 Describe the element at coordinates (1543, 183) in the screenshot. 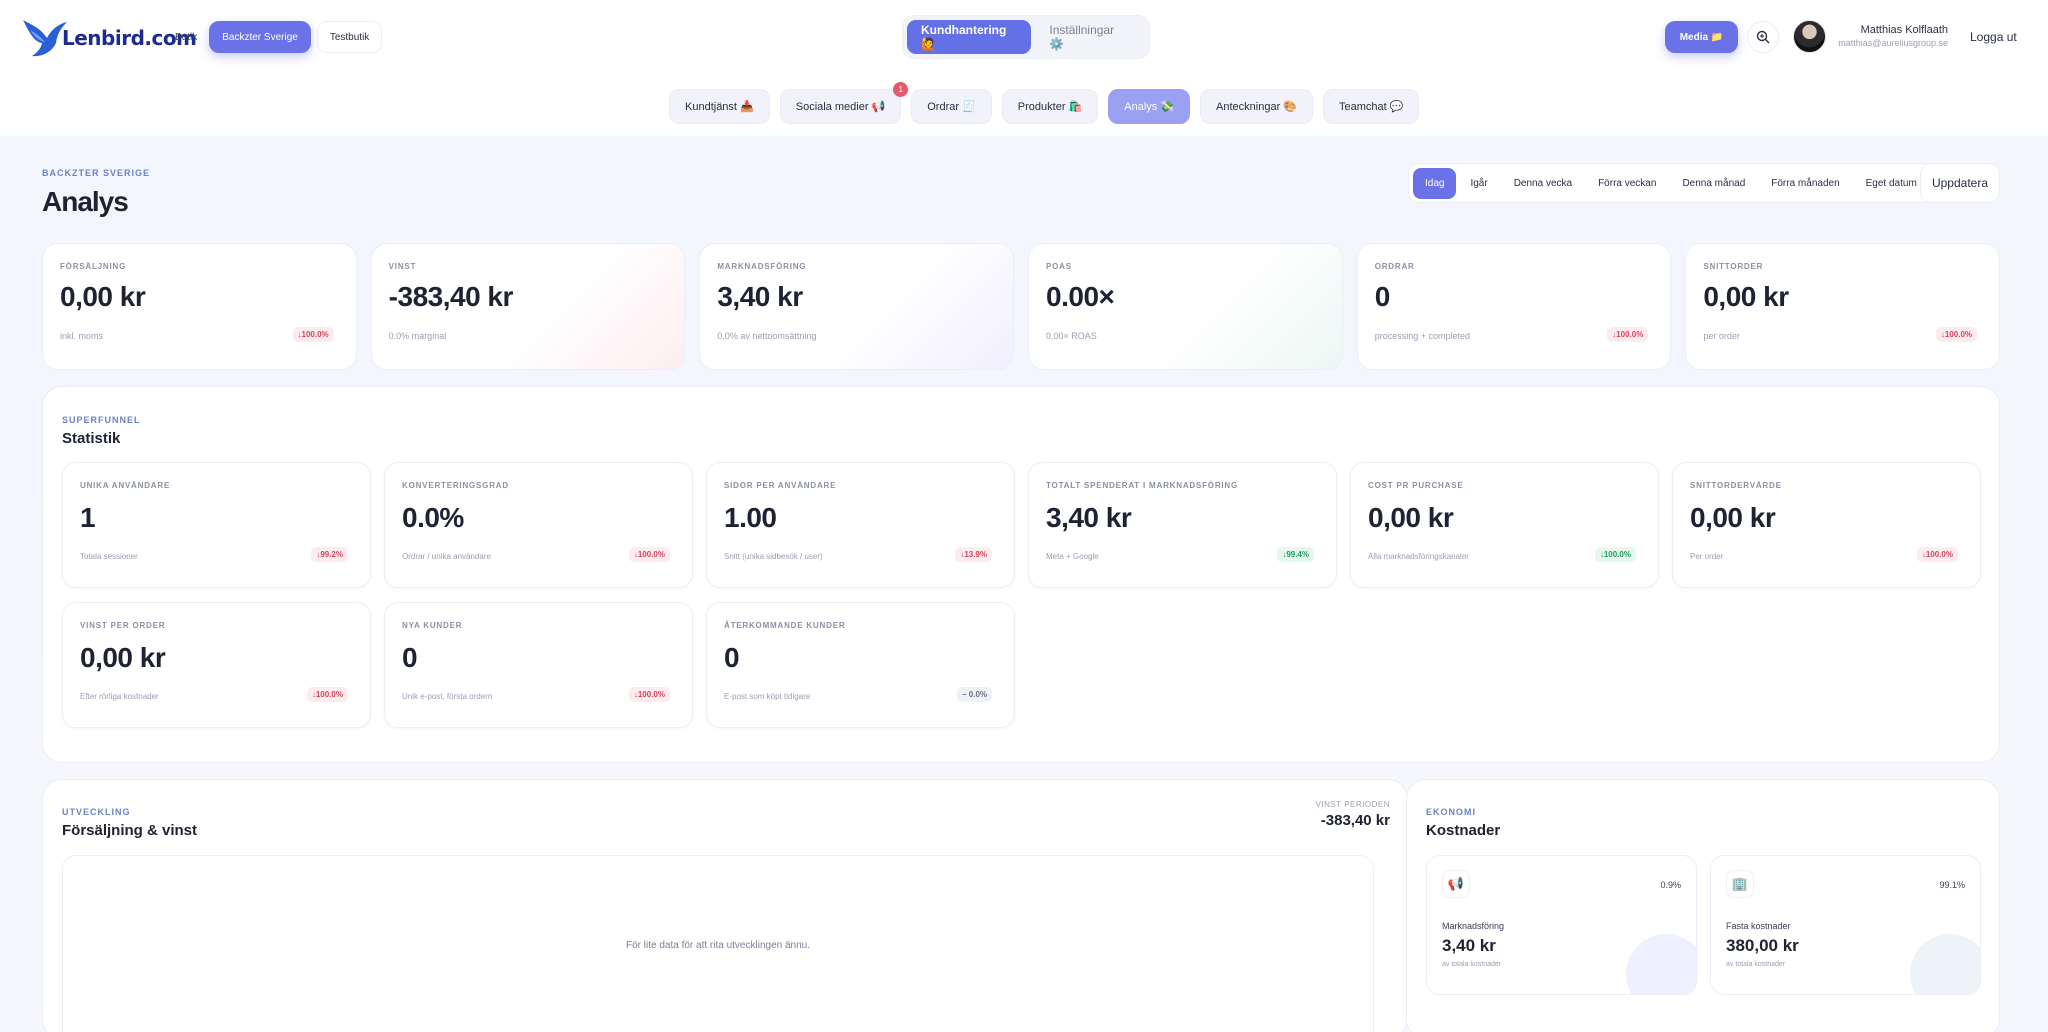

I see `range-denna-vecka: Denna vecka` at that location.